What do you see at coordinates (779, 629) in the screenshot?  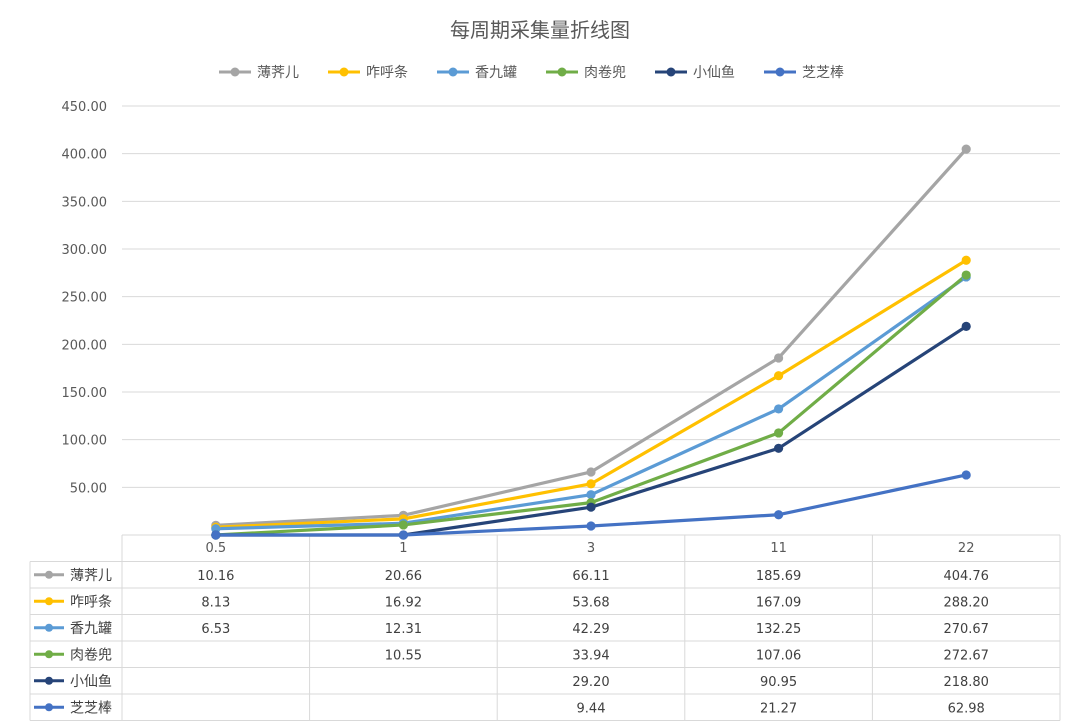 I see `table-cell: 132.25` at bounding box center [779, 629].